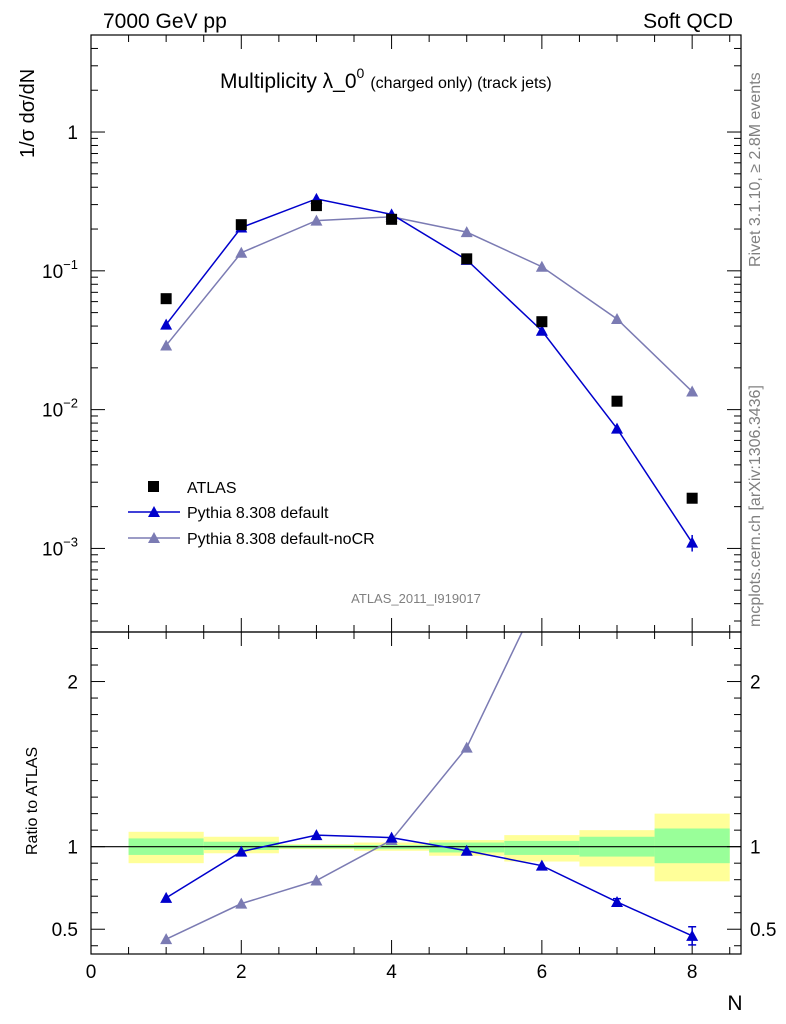 This screenshot has height=1024, width=786. I want to click on main-ytick-label: 1, so click(72, 133).